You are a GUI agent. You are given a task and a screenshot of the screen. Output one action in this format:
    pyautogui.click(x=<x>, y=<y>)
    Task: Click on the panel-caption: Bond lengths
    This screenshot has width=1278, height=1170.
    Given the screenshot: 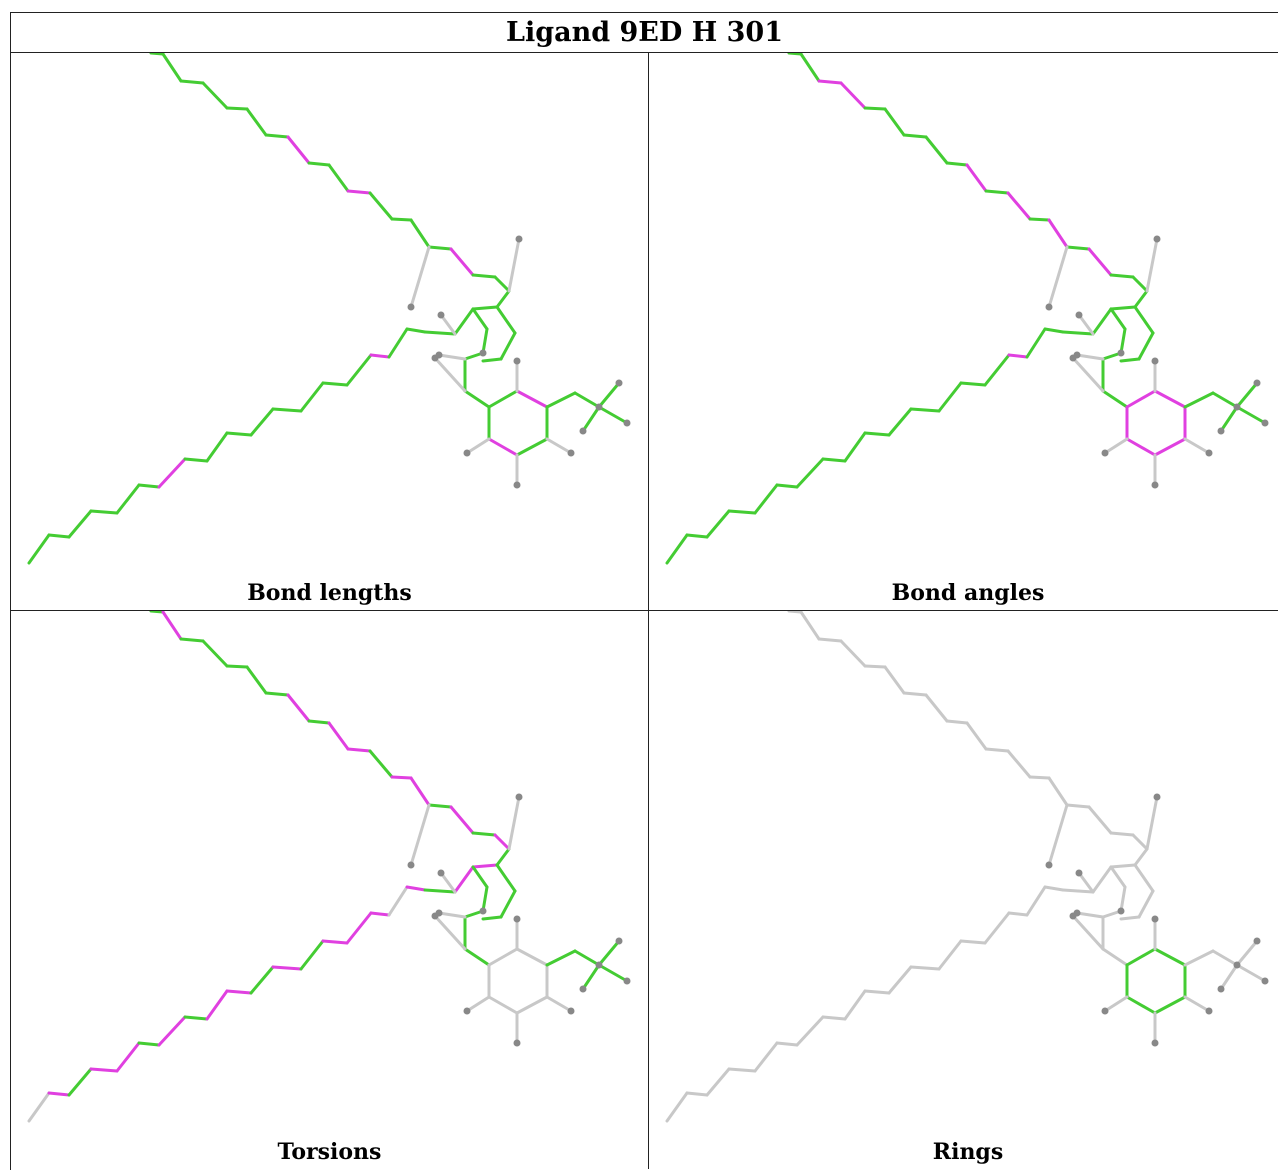 What is the action you would take?
    pyautogui.click(x=329, y=593)
    